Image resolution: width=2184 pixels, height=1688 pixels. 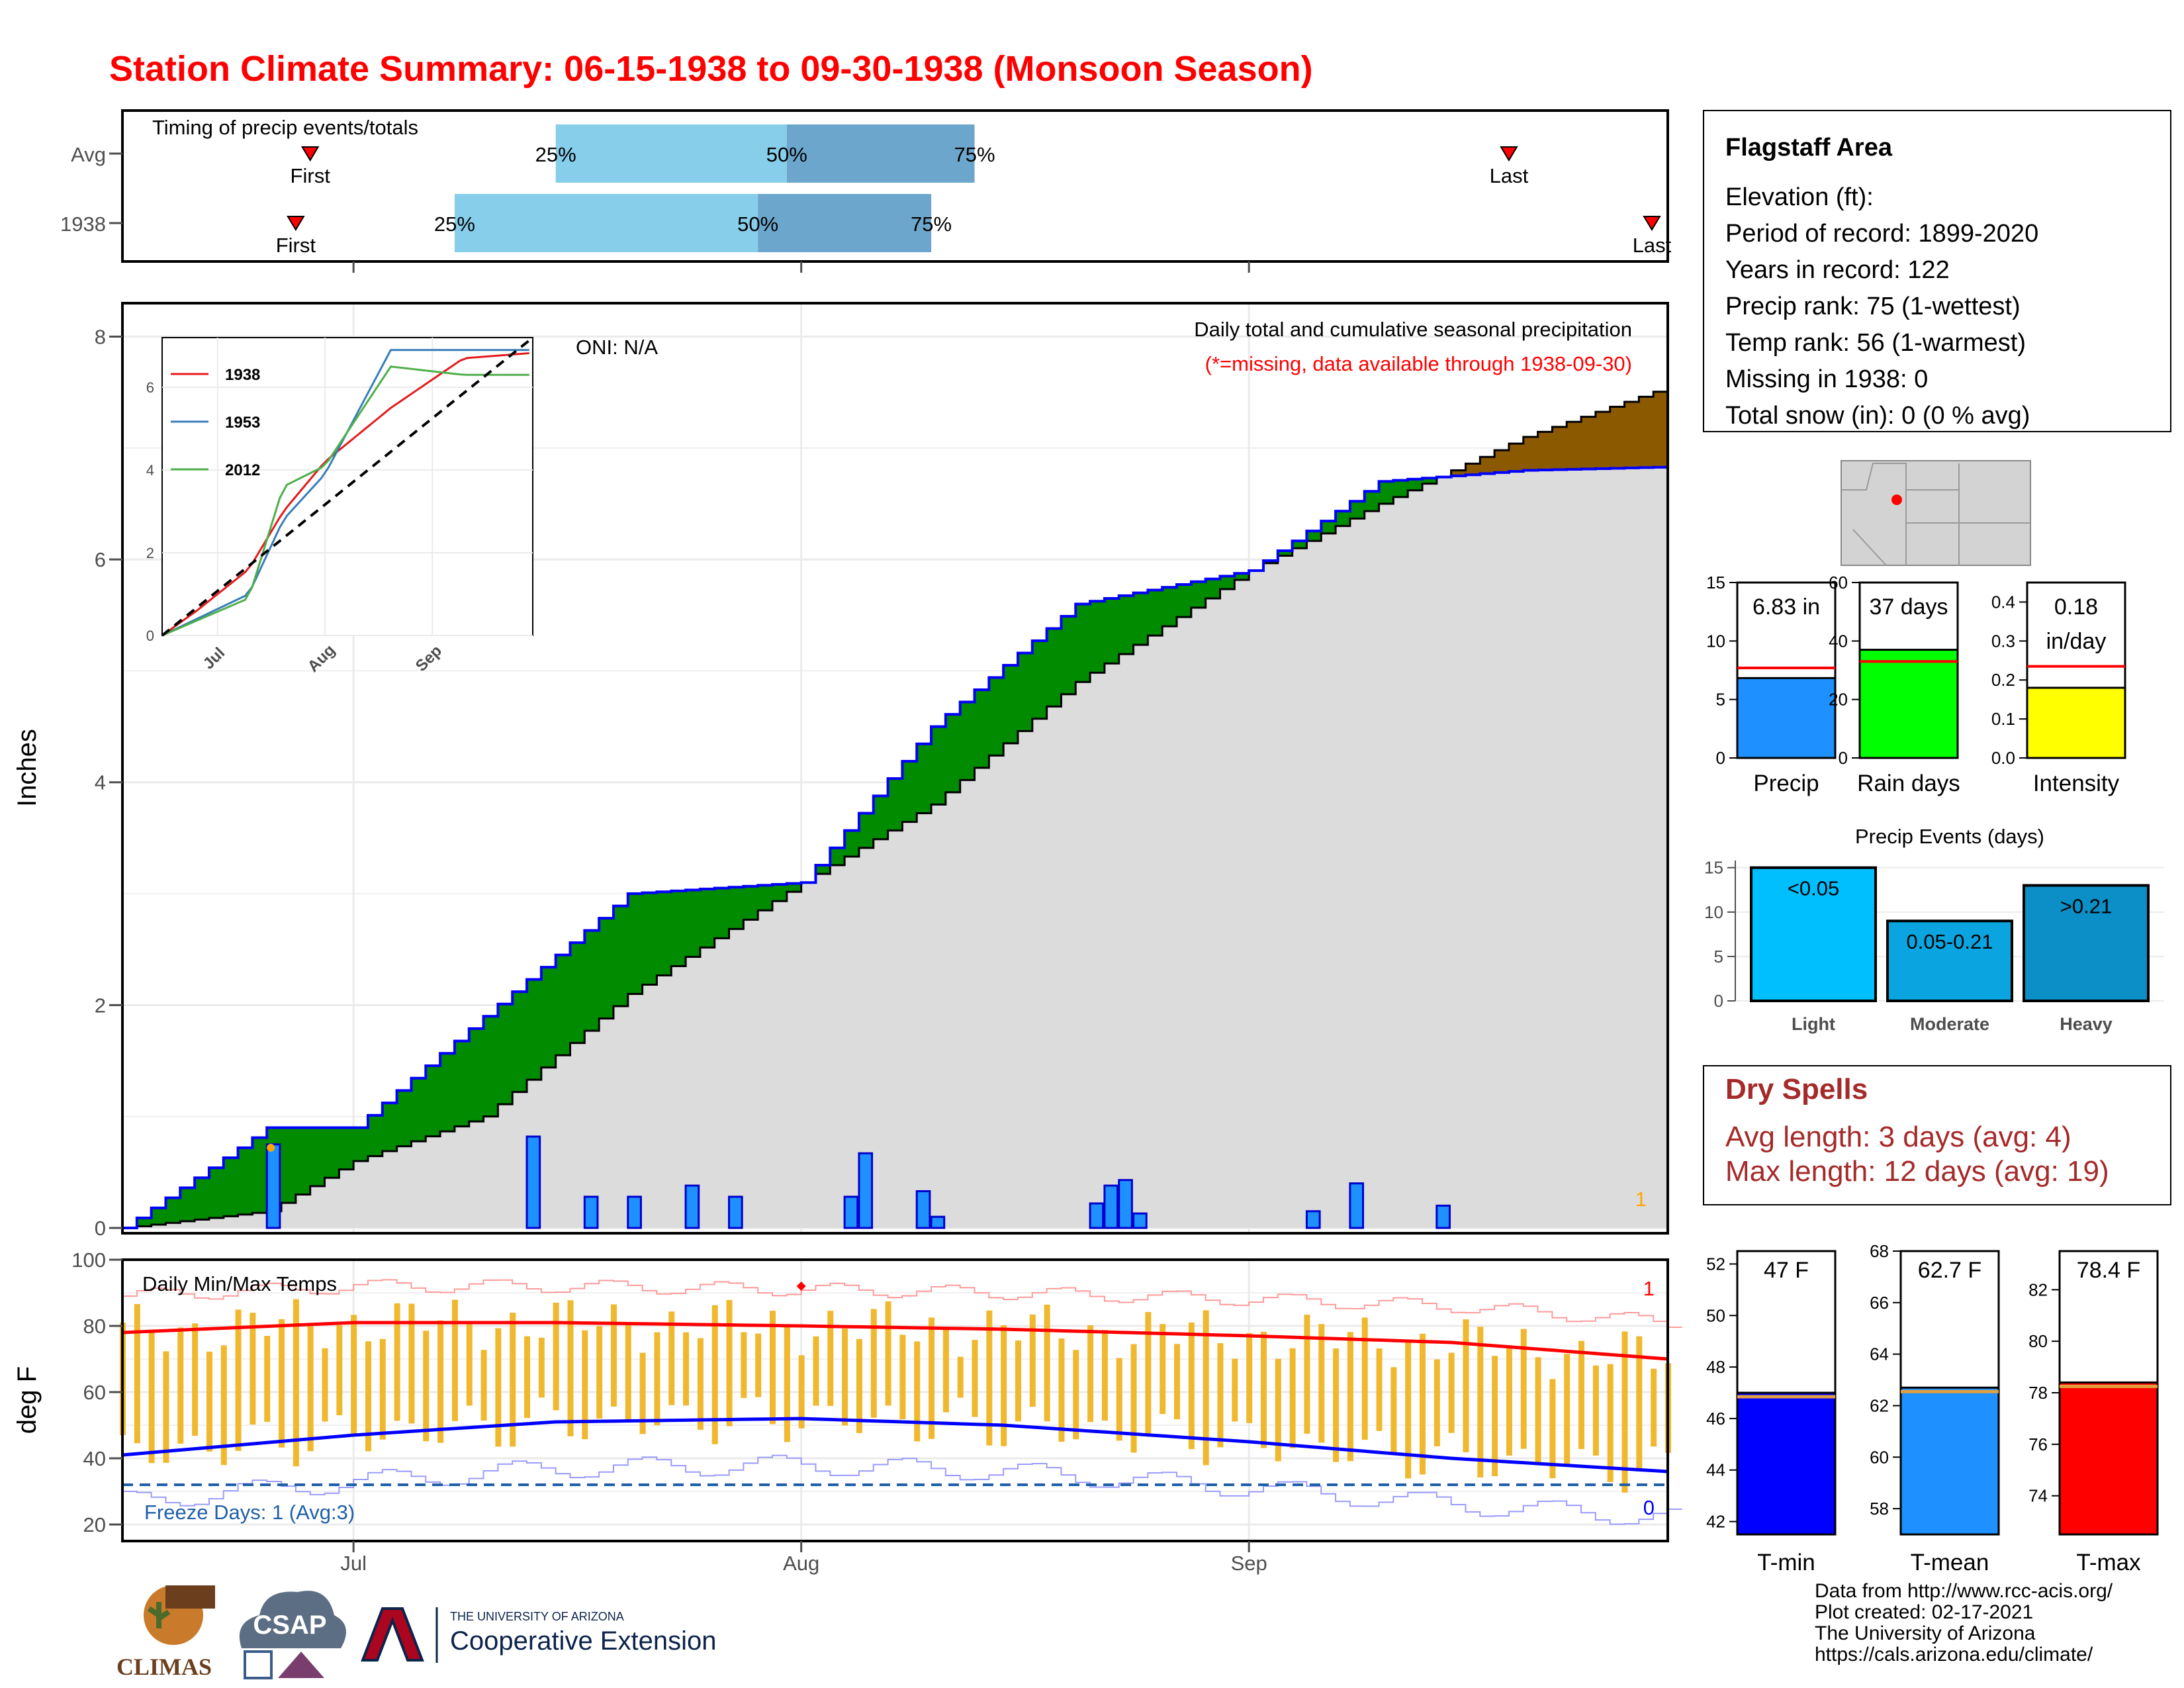 What do you see at coordinates (1880, 1457) in the screenshot?
I see `temp-bar-tick-label: 60` at bounding box center [1880, 1457].